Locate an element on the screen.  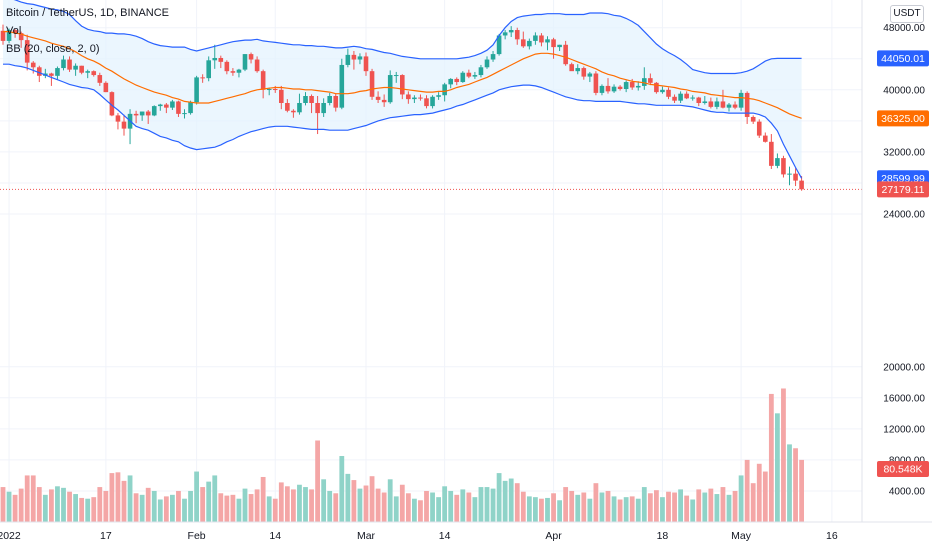
volume-legend: Vol is located at coordinates (14, 31).